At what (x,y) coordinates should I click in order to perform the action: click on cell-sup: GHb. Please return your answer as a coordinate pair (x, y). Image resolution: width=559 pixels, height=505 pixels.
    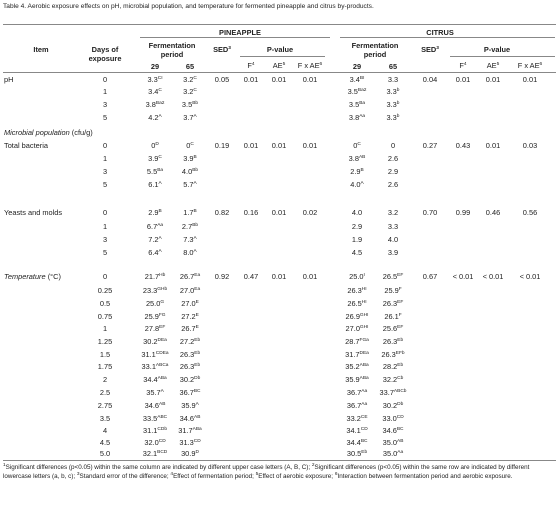
    Looking at the image, I should click on (162, 289).